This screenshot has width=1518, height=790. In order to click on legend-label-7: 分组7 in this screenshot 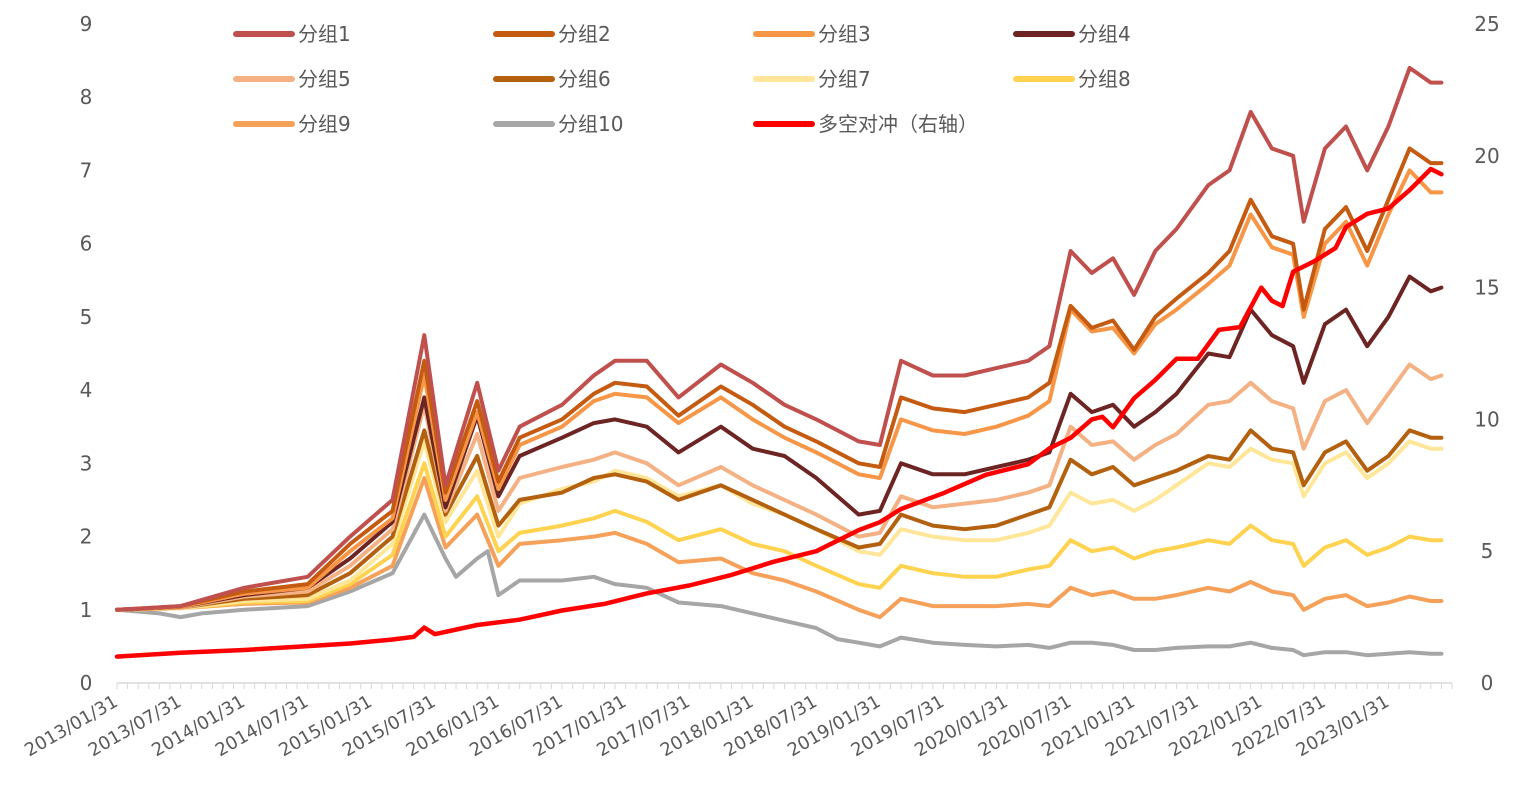, I will do `click(844, 79)`.